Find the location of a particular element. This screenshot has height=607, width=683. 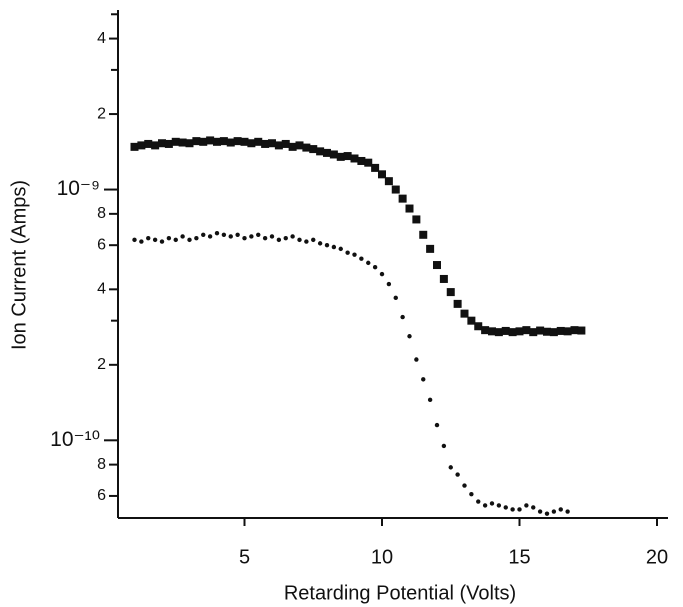

y-tick-label: 10⁻⁹ is located at coordinates (78, 188).